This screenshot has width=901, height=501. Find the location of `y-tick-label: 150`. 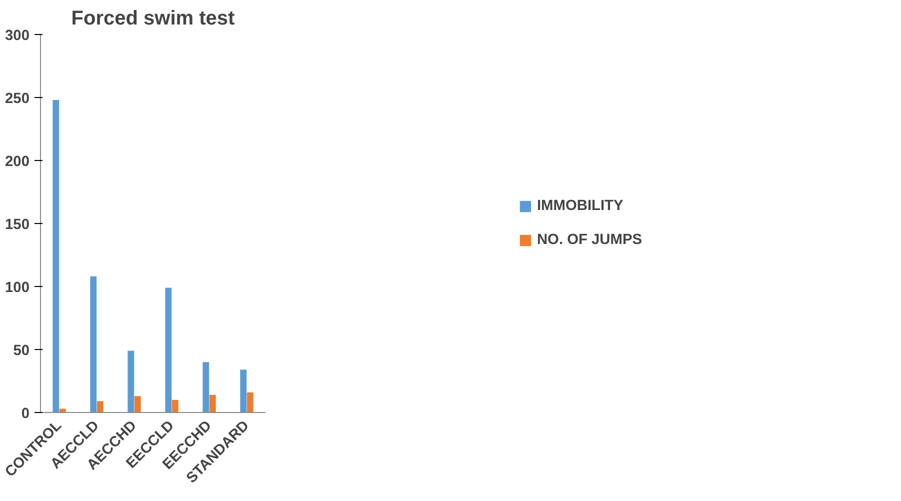

y-tick-label: 150 is located at coordinates (17, 225).